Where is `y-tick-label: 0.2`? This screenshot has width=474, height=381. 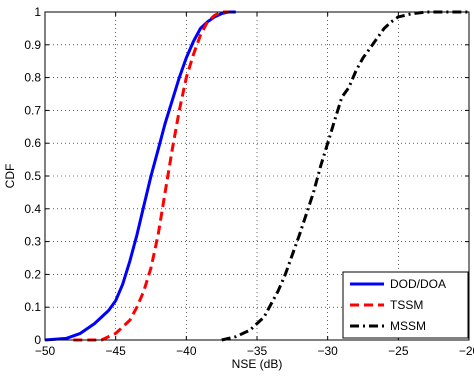 y-tick-label: 0.2 is located at coordinates (32, 274).